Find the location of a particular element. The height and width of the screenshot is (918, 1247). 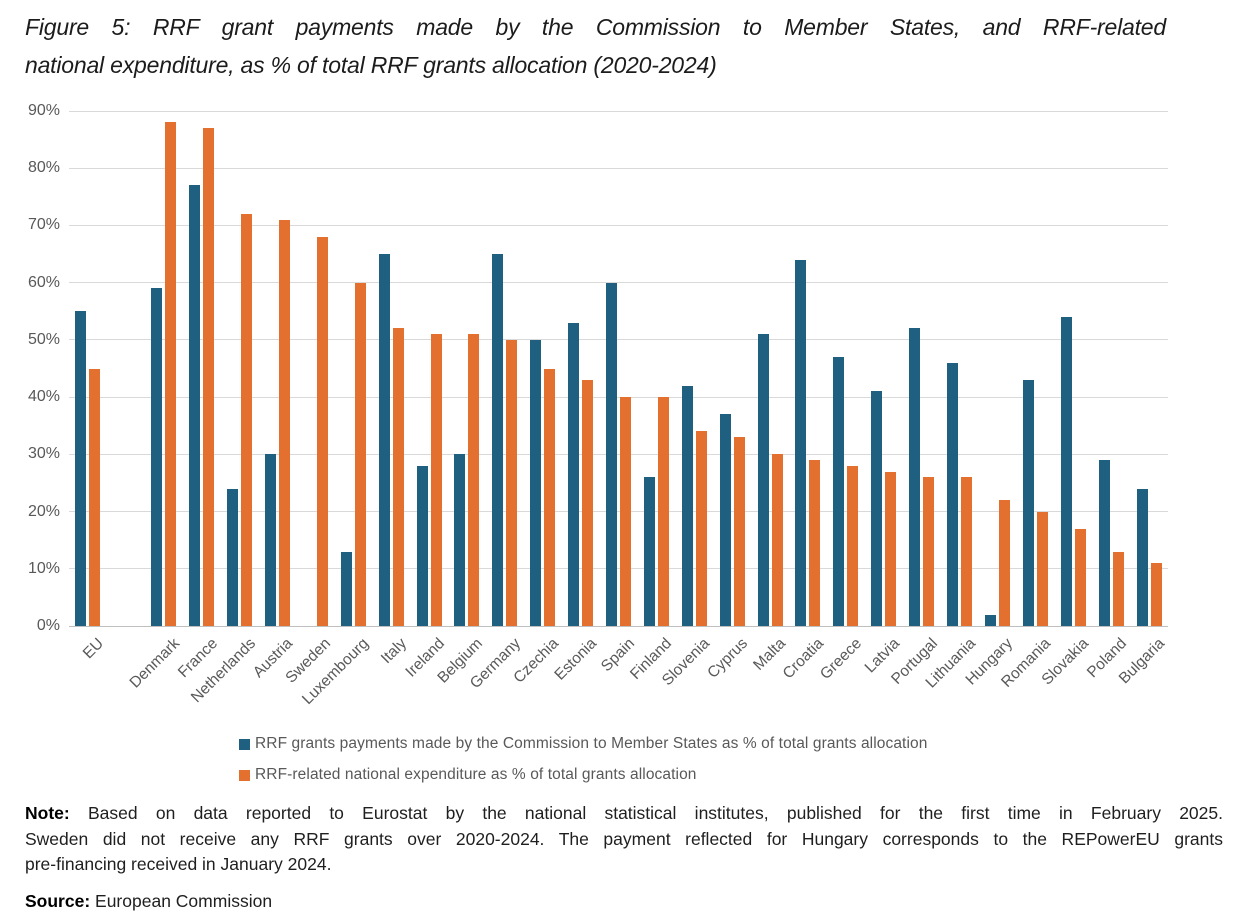

y-axis-tick-label: 0% is located at coordinates (48, 625).